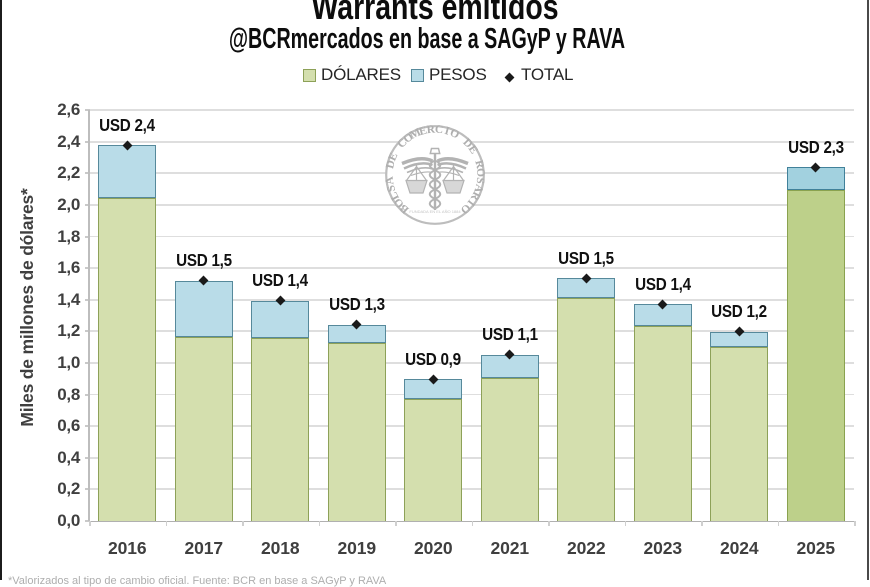 The width and height of the screenshot is (870, 587). What do you see at coordinates (391, 164) in the screenshot?
I see `svg-text: D` at bounding box center [391, 164].